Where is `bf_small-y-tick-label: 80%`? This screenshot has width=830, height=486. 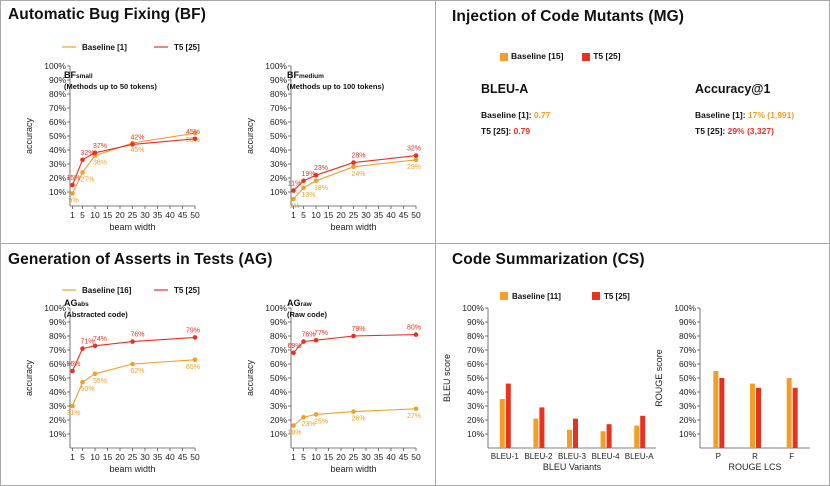 bf_small-y-tick-label: 80% is located at coordinates (57, 94).